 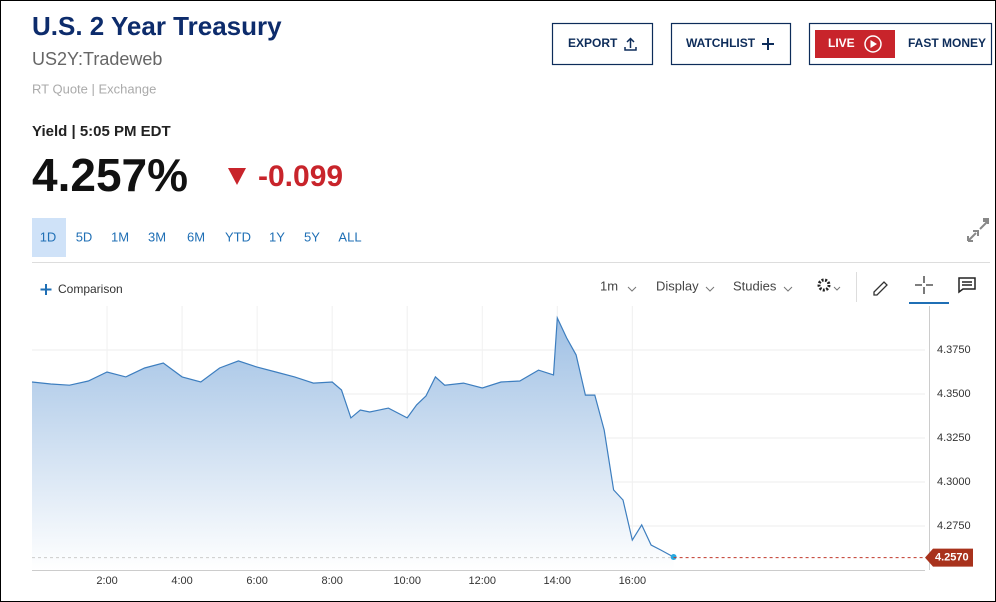 I want to click on live-badge, so click(x=855, y=44).